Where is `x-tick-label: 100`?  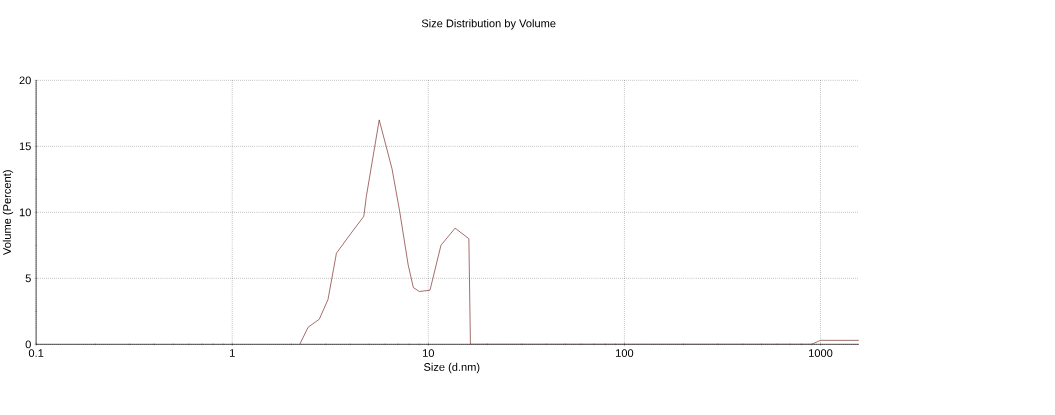
x-tick-label: 100 is located at coordinates (625, 353).